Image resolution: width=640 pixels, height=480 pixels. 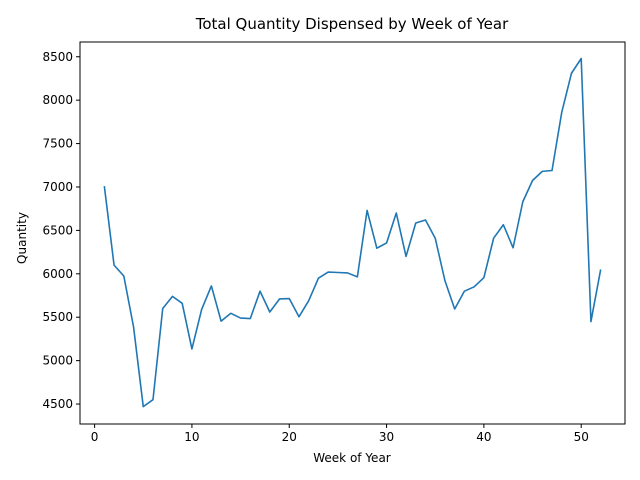 What do you see at coordinates (483, 437) in the screenshot?
I see `x-tick-label: 40` at bounding box center [483, 437].